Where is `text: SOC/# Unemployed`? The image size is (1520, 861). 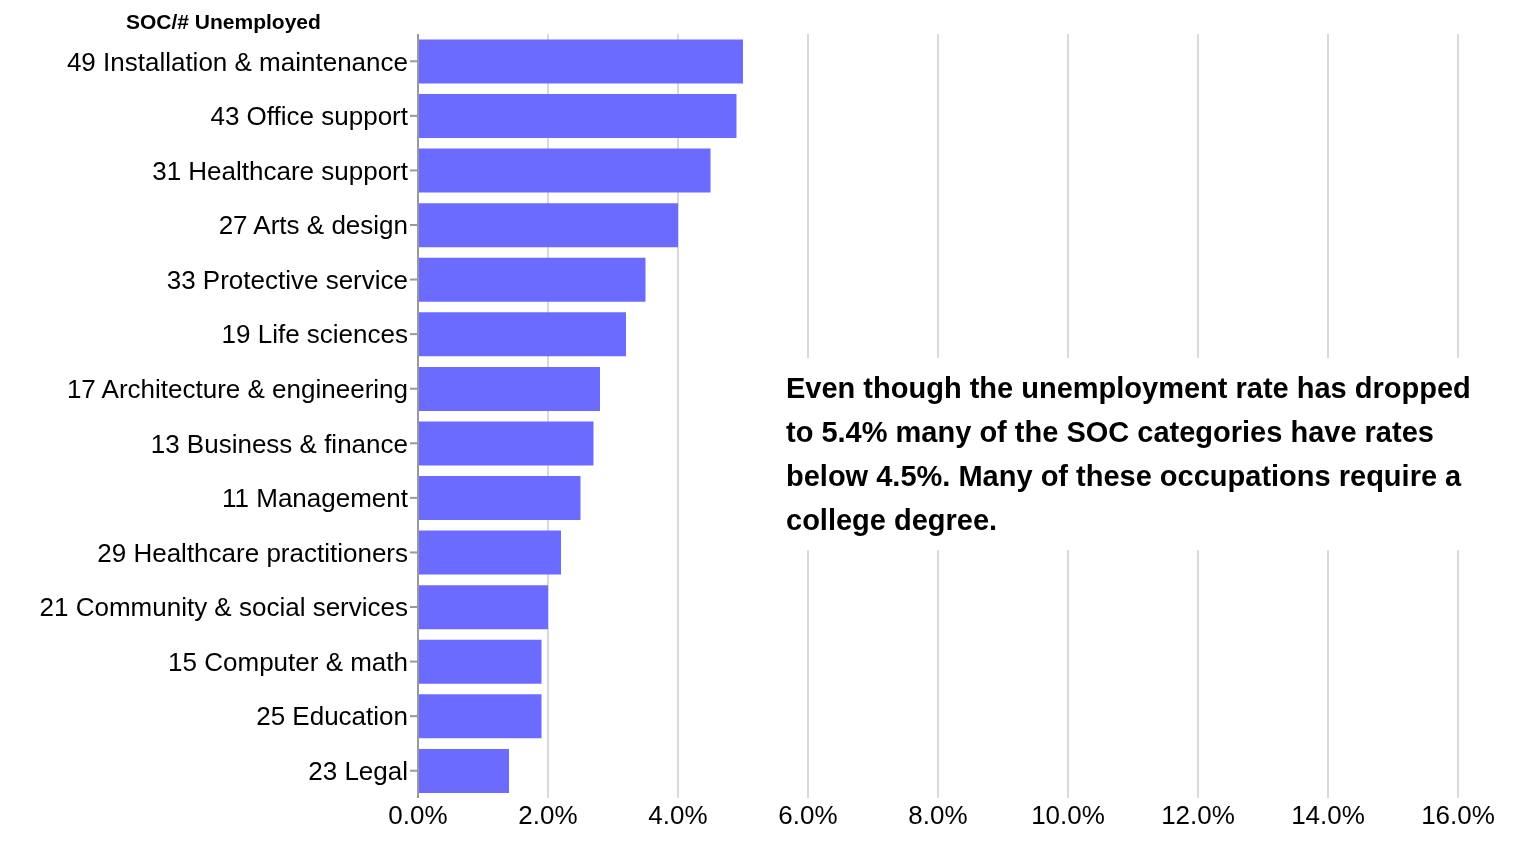 text: SOC/# Unemployed is located at coordinates (223, 22).